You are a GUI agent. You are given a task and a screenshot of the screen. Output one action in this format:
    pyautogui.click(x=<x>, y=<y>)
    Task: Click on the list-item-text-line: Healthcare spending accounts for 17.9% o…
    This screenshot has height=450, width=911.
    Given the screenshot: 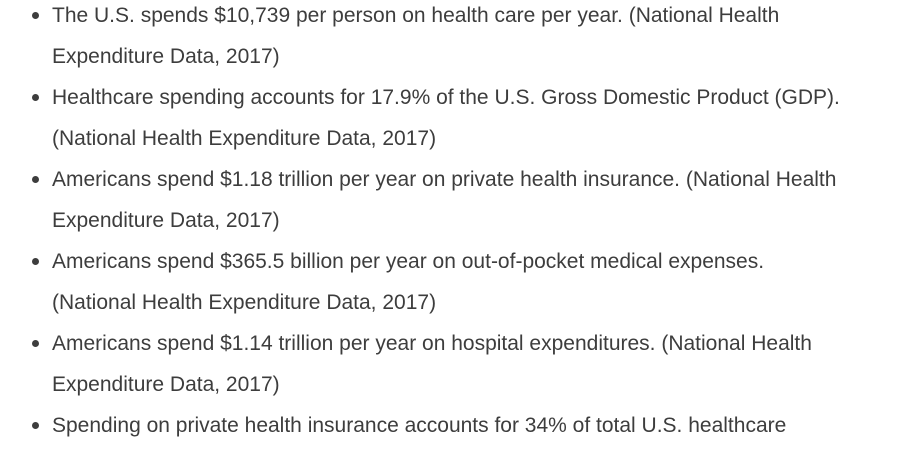 What is the action you would take?
    pyautogui.click(x=446, y=97)
    